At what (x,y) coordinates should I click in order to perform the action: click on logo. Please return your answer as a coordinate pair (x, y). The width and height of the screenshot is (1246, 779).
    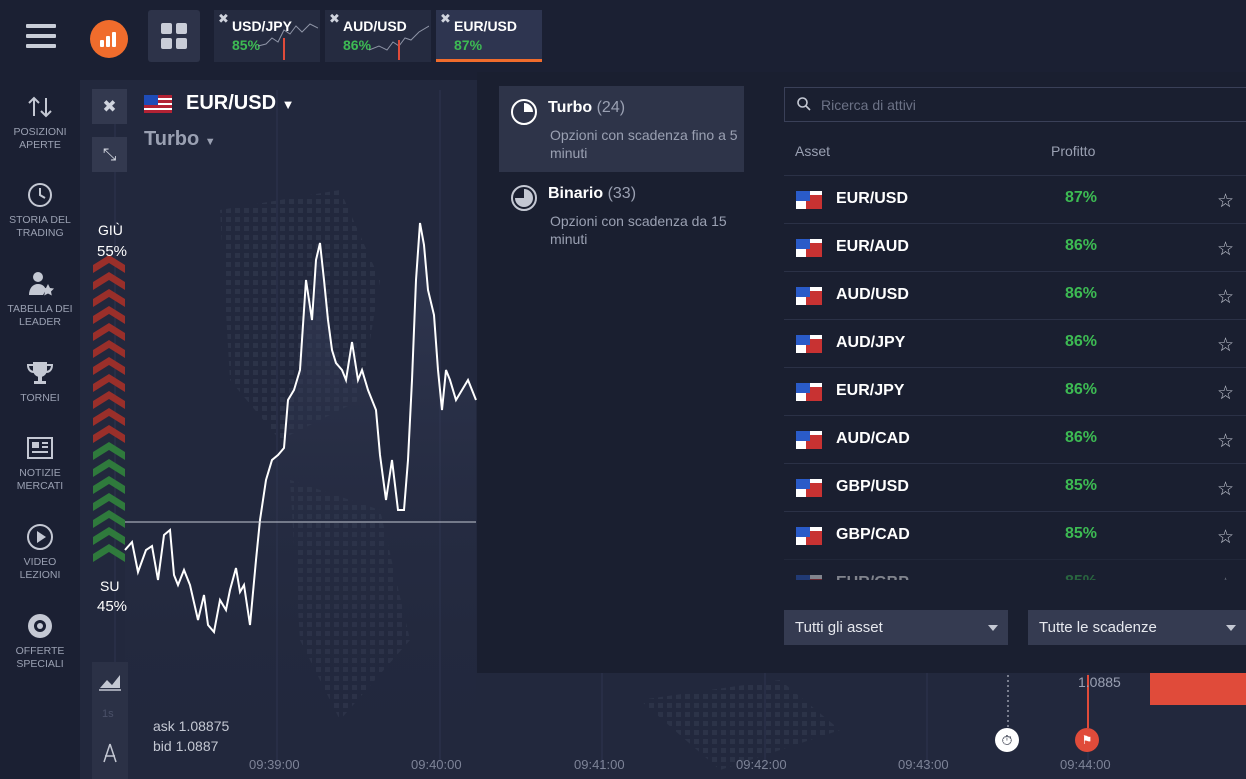
    Looking at the image, I should click on (109, 39).